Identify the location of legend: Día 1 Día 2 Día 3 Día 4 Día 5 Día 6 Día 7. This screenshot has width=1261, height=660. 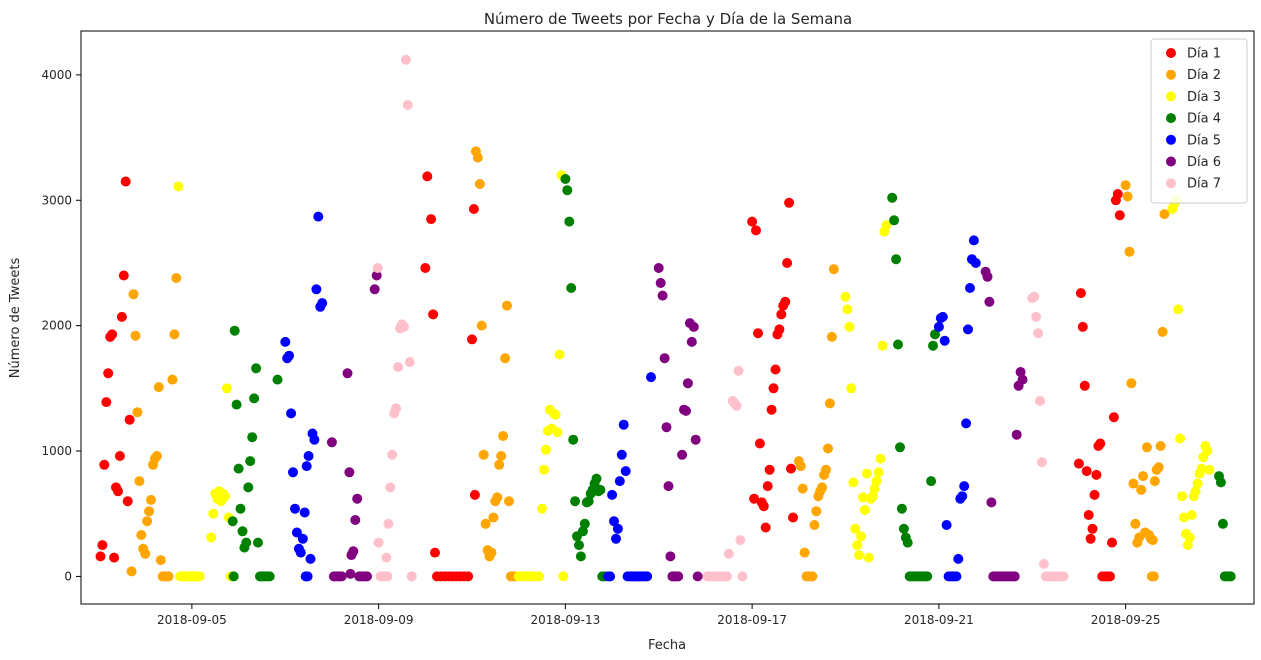
(1199, 121).